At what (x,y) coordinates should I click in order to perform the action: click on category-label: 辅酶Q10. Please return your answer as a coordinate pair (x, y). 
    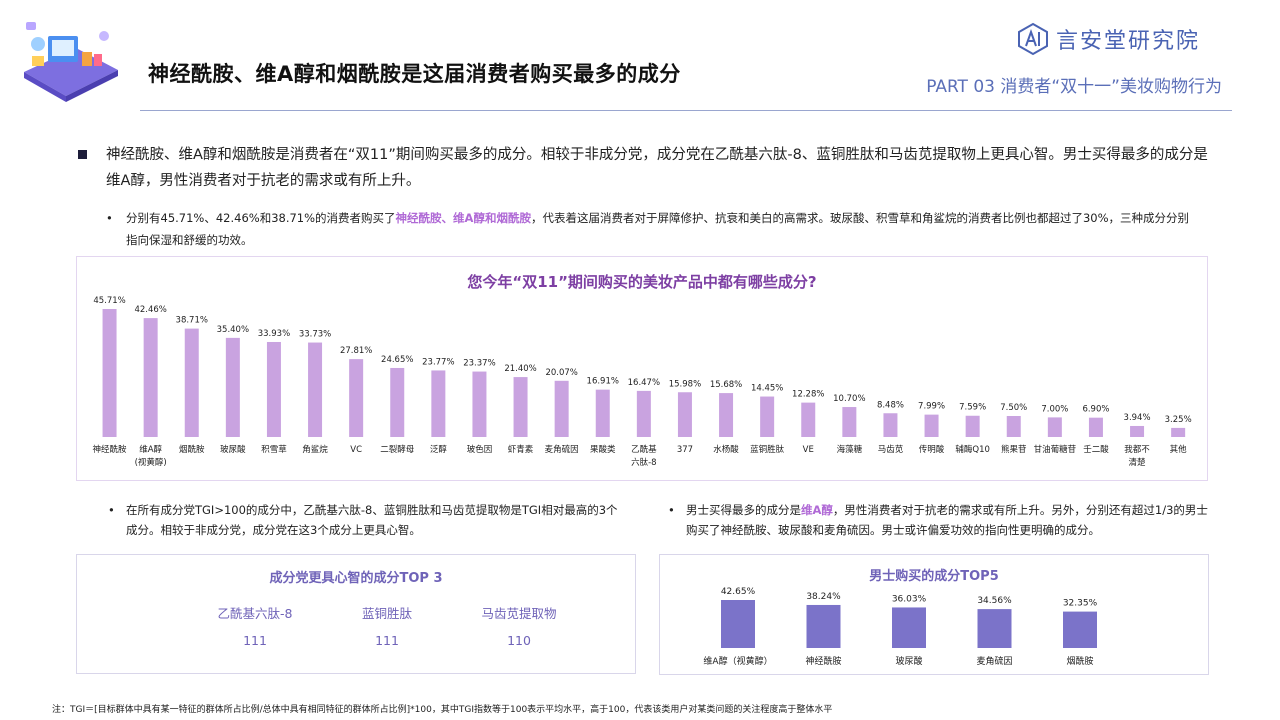
    Looking at the image, I should click on (972, 449).